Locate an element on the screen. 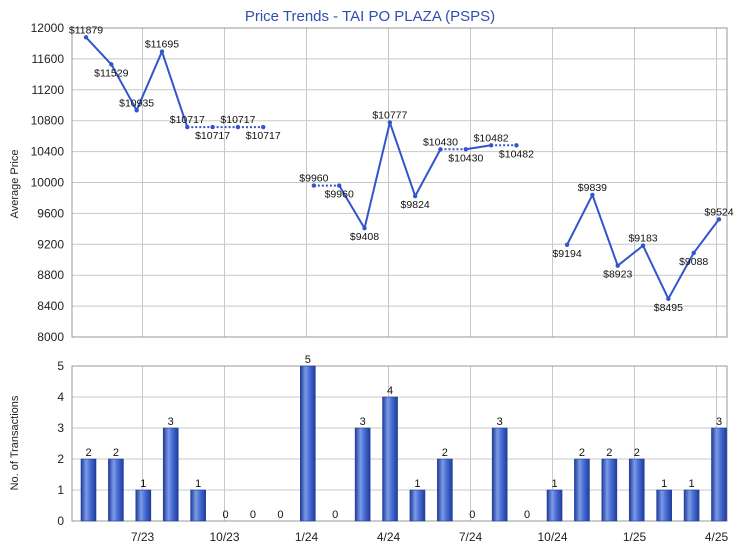 The height and width of the screenshot is (555, 740). x-tick-label: 1/24 is located at coordinates (307, 537).